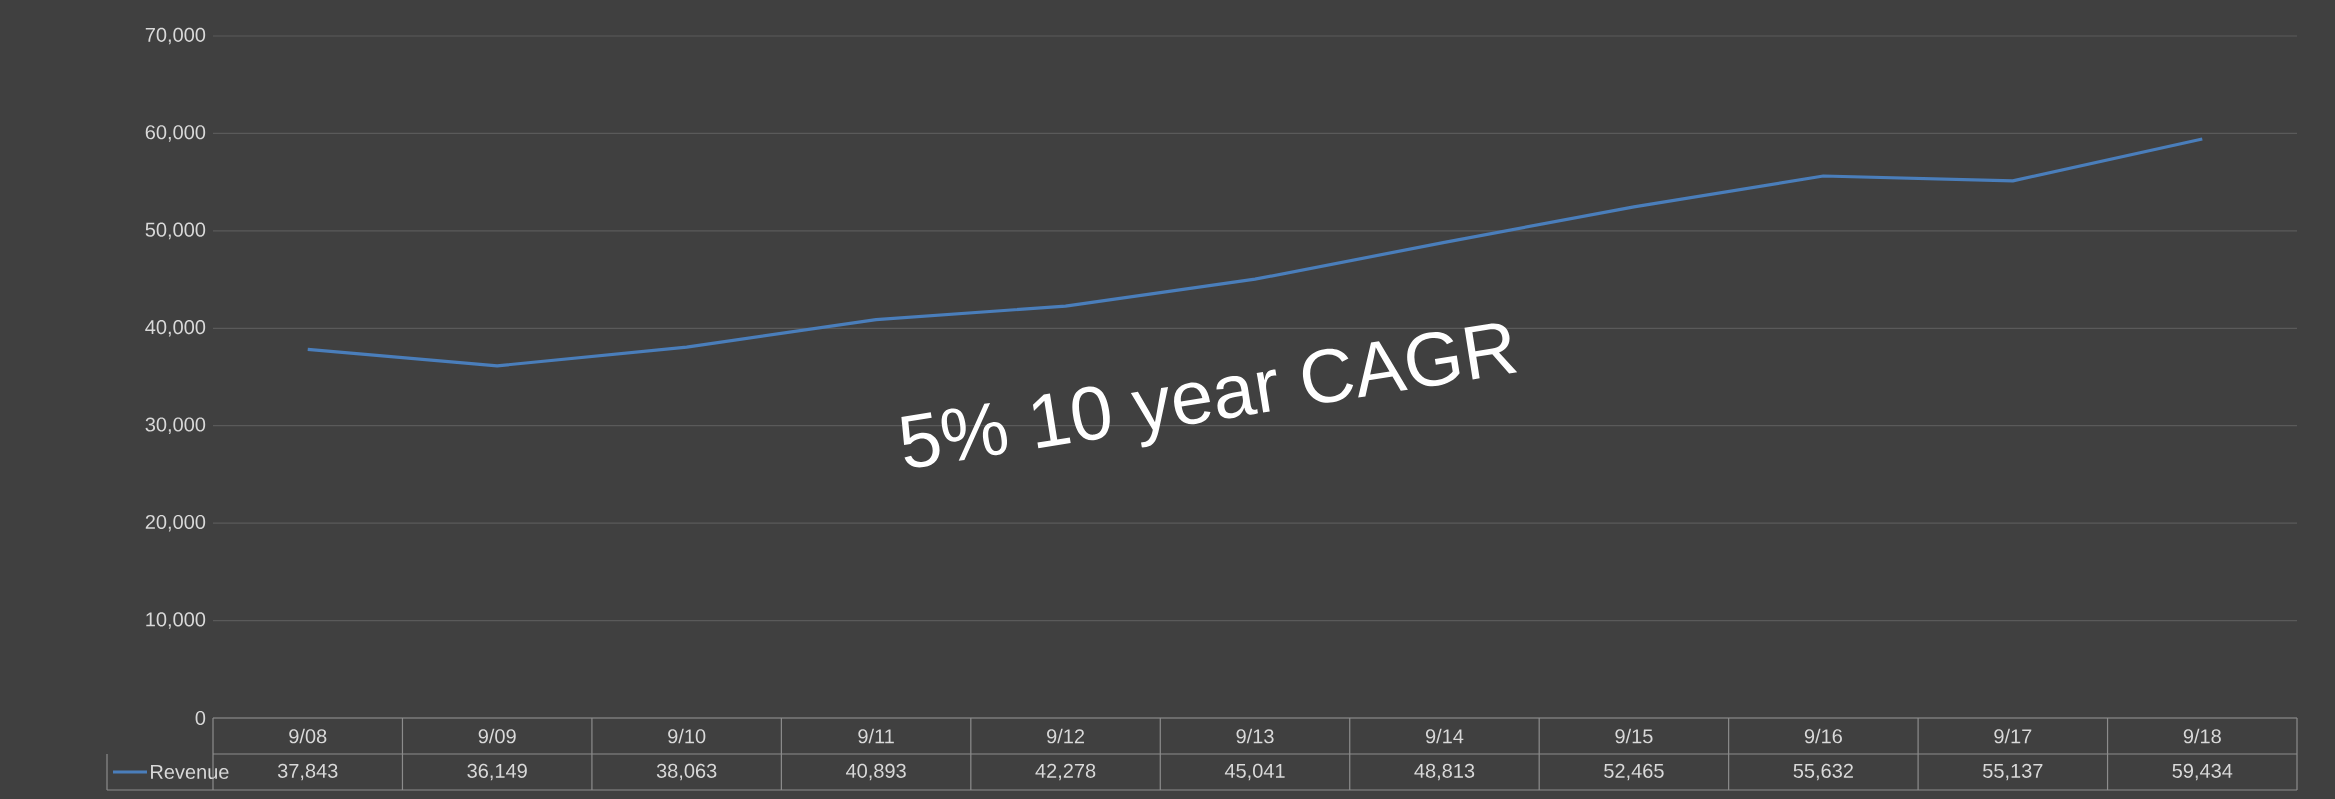 This screenshot has height=799, width=2335. What do you see at coordinates (1823, 736) in the screenshot?
I see `x-tick-label: 9/16` at bounding box center [1823, 736].